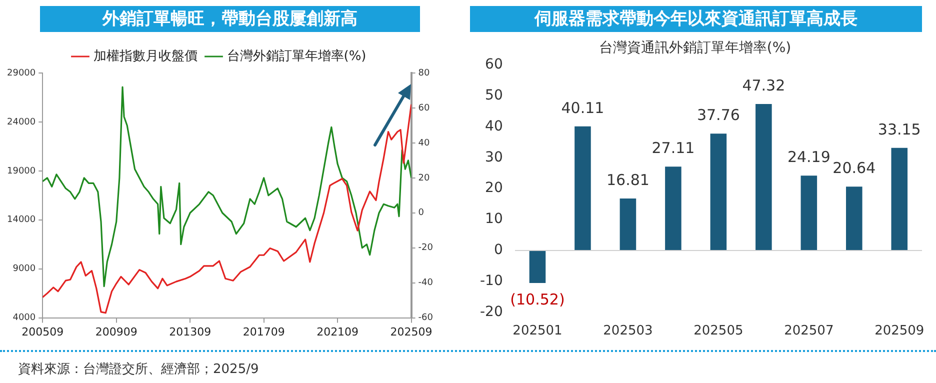  Describe the element at coordinates (537, 299) in the screenshot. I see `data-label: (10.52)` at that location.